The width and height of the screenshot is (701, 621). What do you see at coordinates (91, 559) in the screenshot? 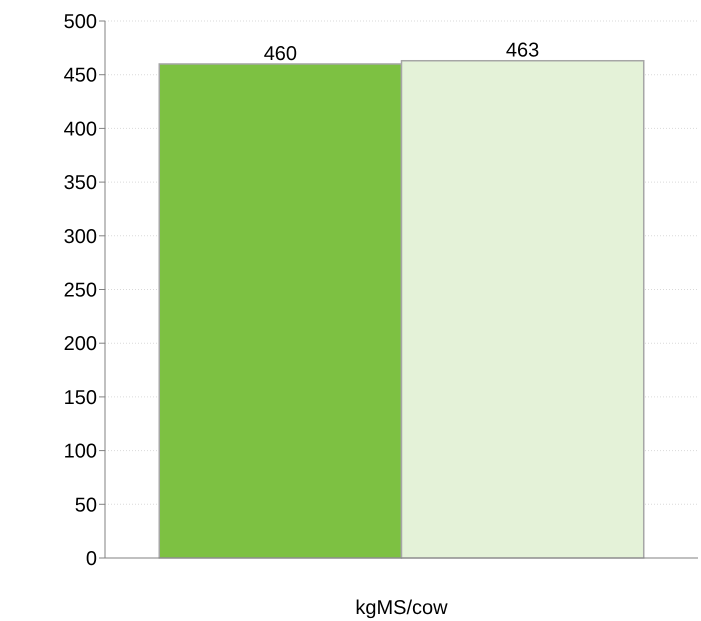
I see `y-tick-label: 0` at bounding box center [91, 559].